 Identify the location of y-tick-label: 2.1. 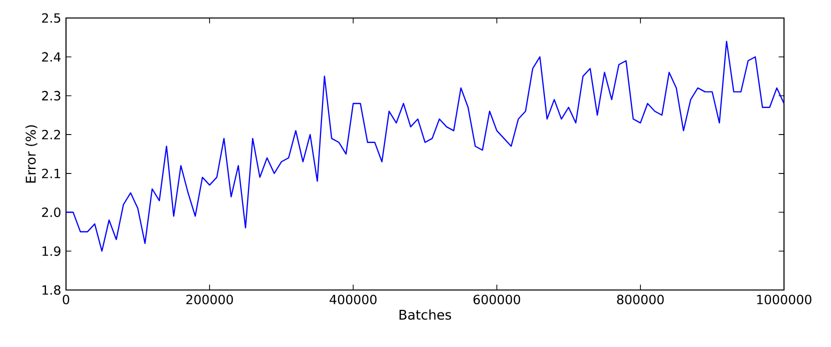
(51, 173).